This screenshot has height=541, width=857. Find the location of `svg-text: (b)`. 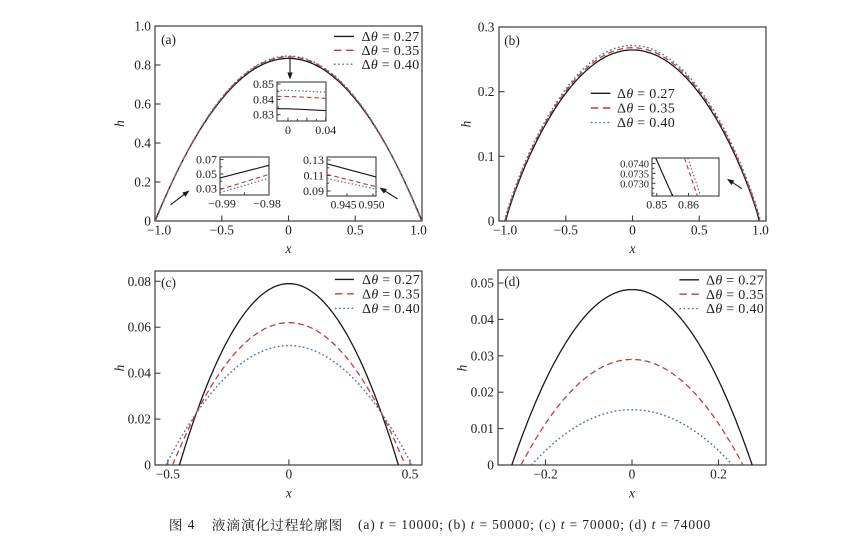

svg-text: (b) is located at coordinates (512, 40).